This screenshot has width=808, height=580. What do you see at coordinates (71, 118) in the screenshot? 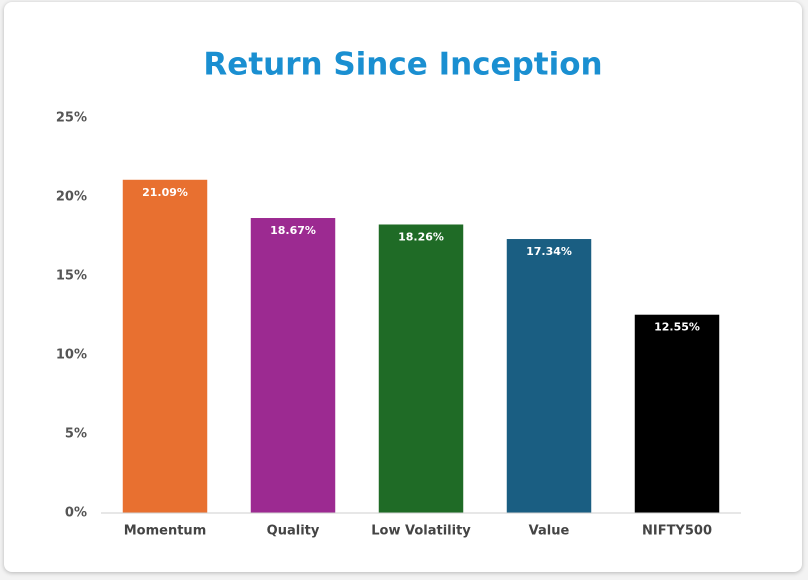
I see `y-tick-label: 25%` at bounding box center [71, 118].